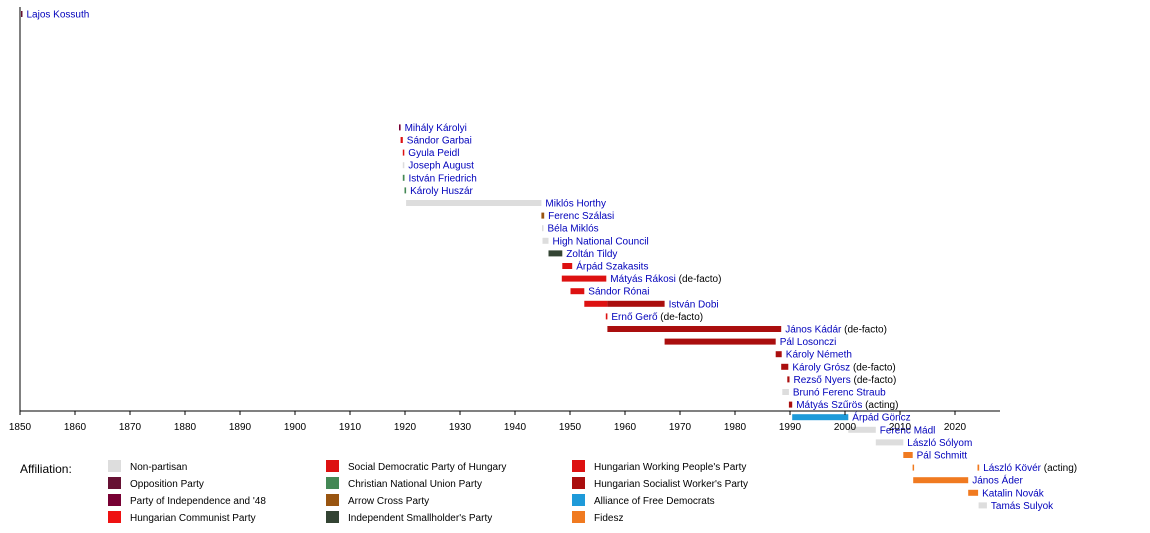 The height and width of the screenshot is (533, 1150). Describe the element at coordinates (881, 417) in the screenshot. I see `row-label-24: Árpád Göncz` at that location.